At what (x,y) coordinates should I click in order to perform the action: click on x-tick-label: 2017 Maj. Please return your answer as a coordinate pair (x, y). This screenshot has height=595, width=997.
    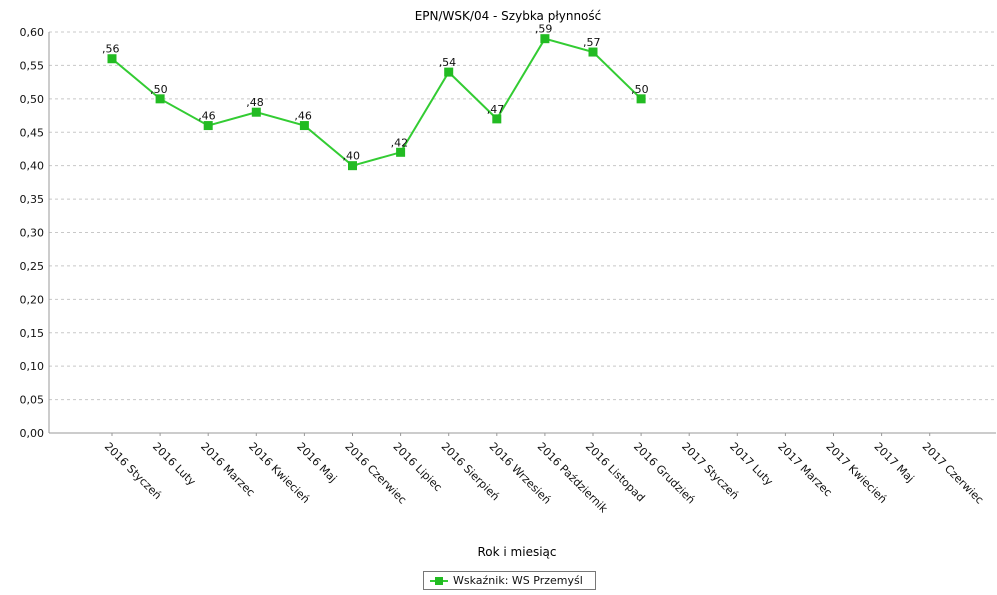
    Looking at the image, I should click on (893, 462).